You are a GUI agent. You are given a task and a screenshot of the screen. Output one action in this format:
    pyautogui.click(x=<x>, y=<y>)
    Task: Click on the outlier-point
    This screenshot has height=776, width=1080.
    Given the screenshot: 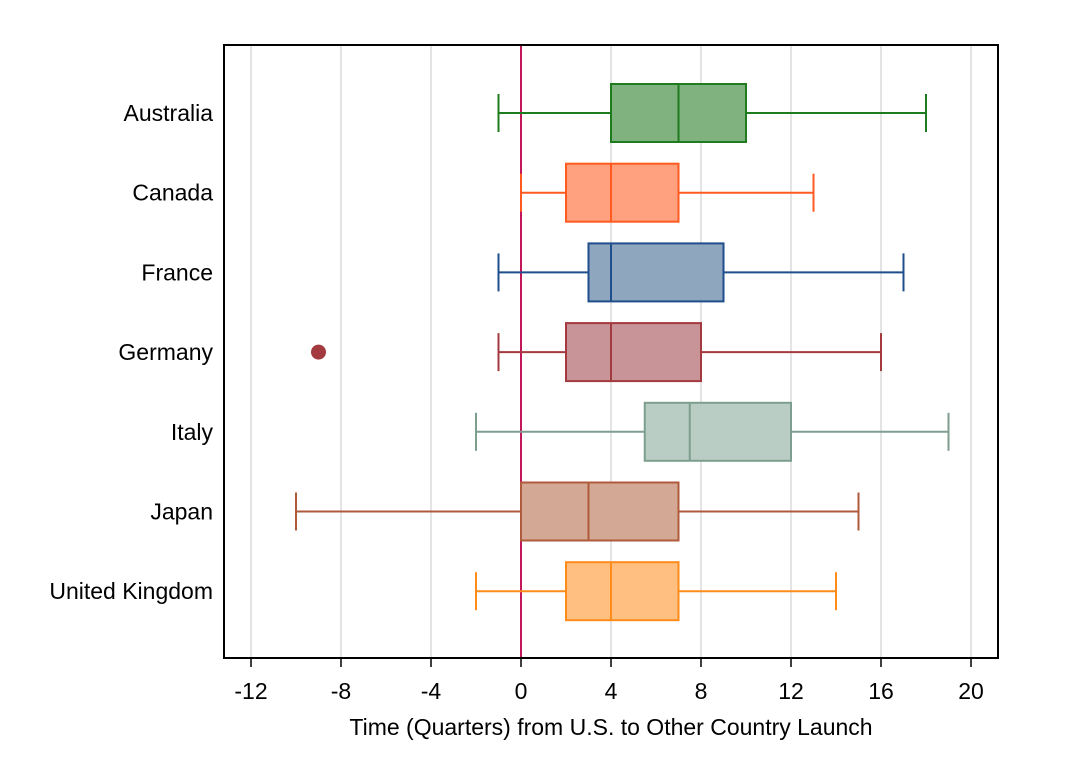 What is the action you would take?
    pyautogui.click(x=318, y=352)
    